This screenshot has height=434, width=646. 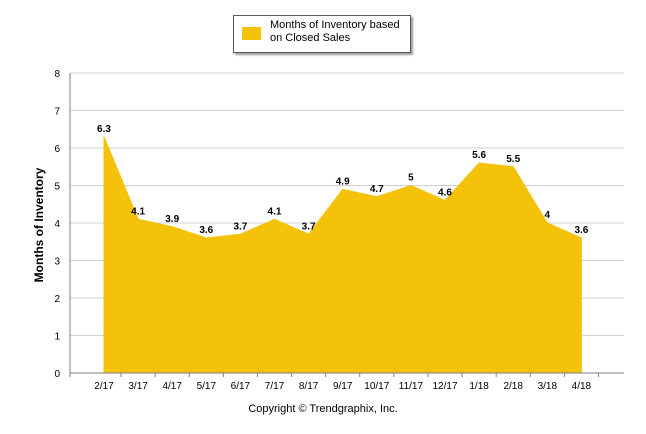 What do you see at coordinates (172, 219) in the screenshot?
I see `data-label: 3.9` at bounding box center [172, 219].